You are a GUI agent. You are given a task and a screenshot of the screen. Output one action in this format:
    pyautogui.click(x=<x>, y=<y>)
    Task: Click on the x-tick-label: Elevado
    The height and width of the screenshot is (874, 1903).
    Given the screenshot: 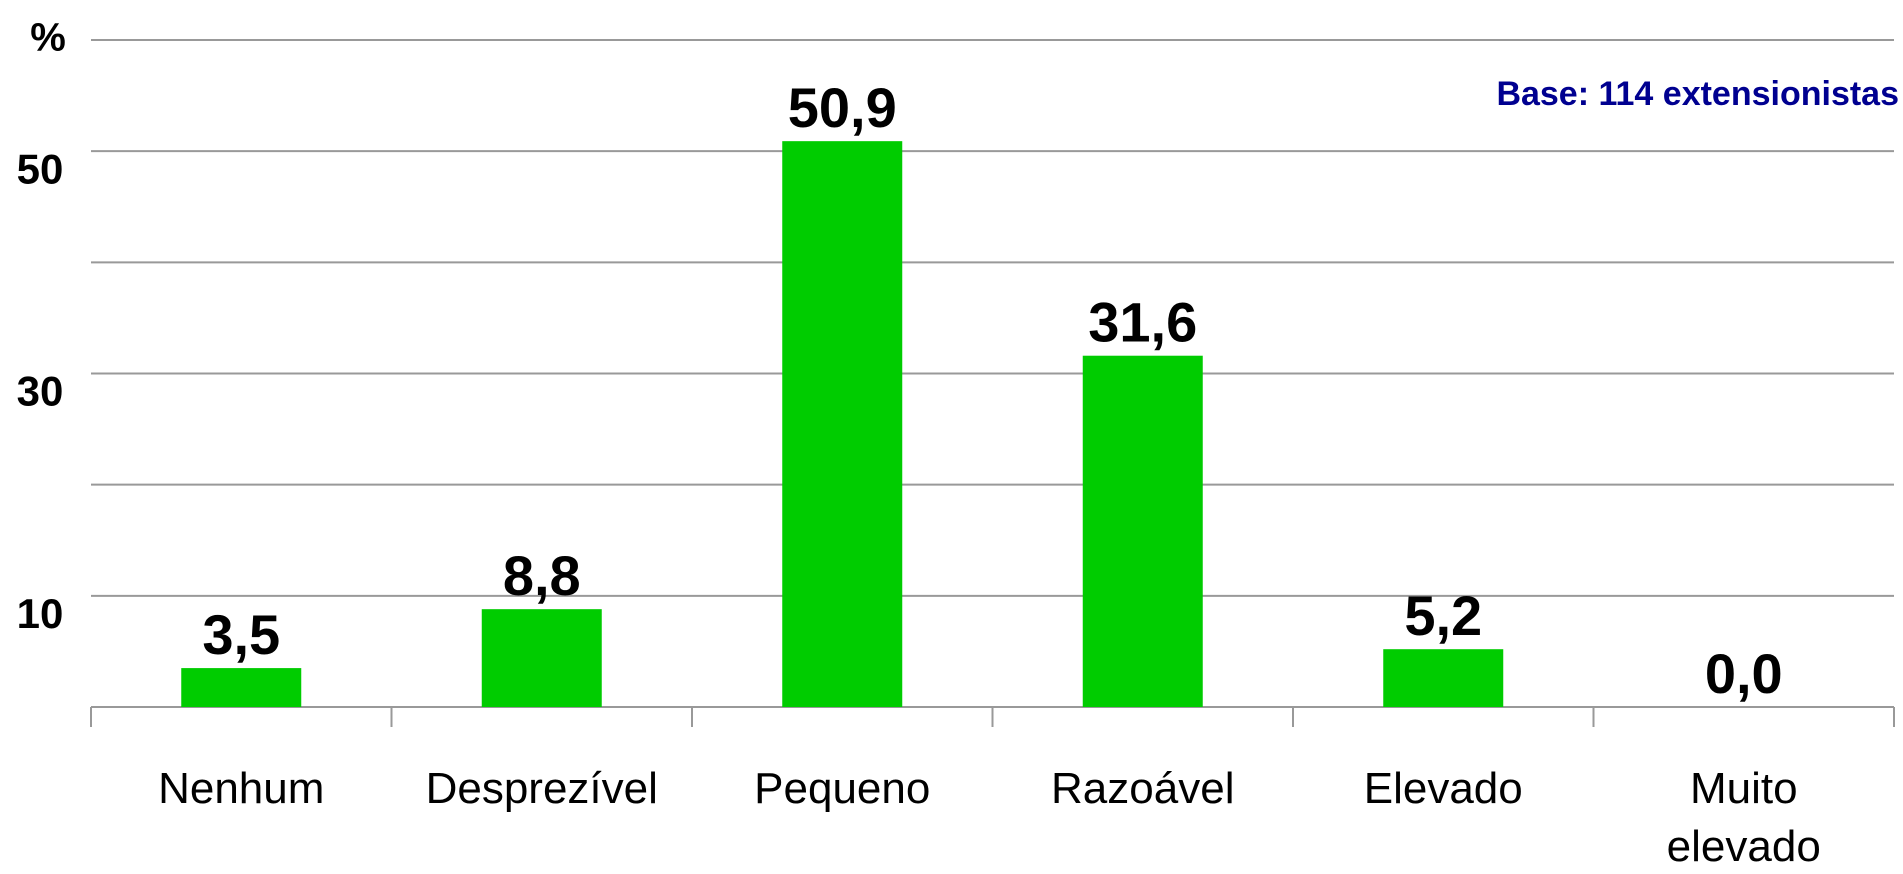 What is the action you would take?
    pyautogui.click(x=1443, y=788)
    